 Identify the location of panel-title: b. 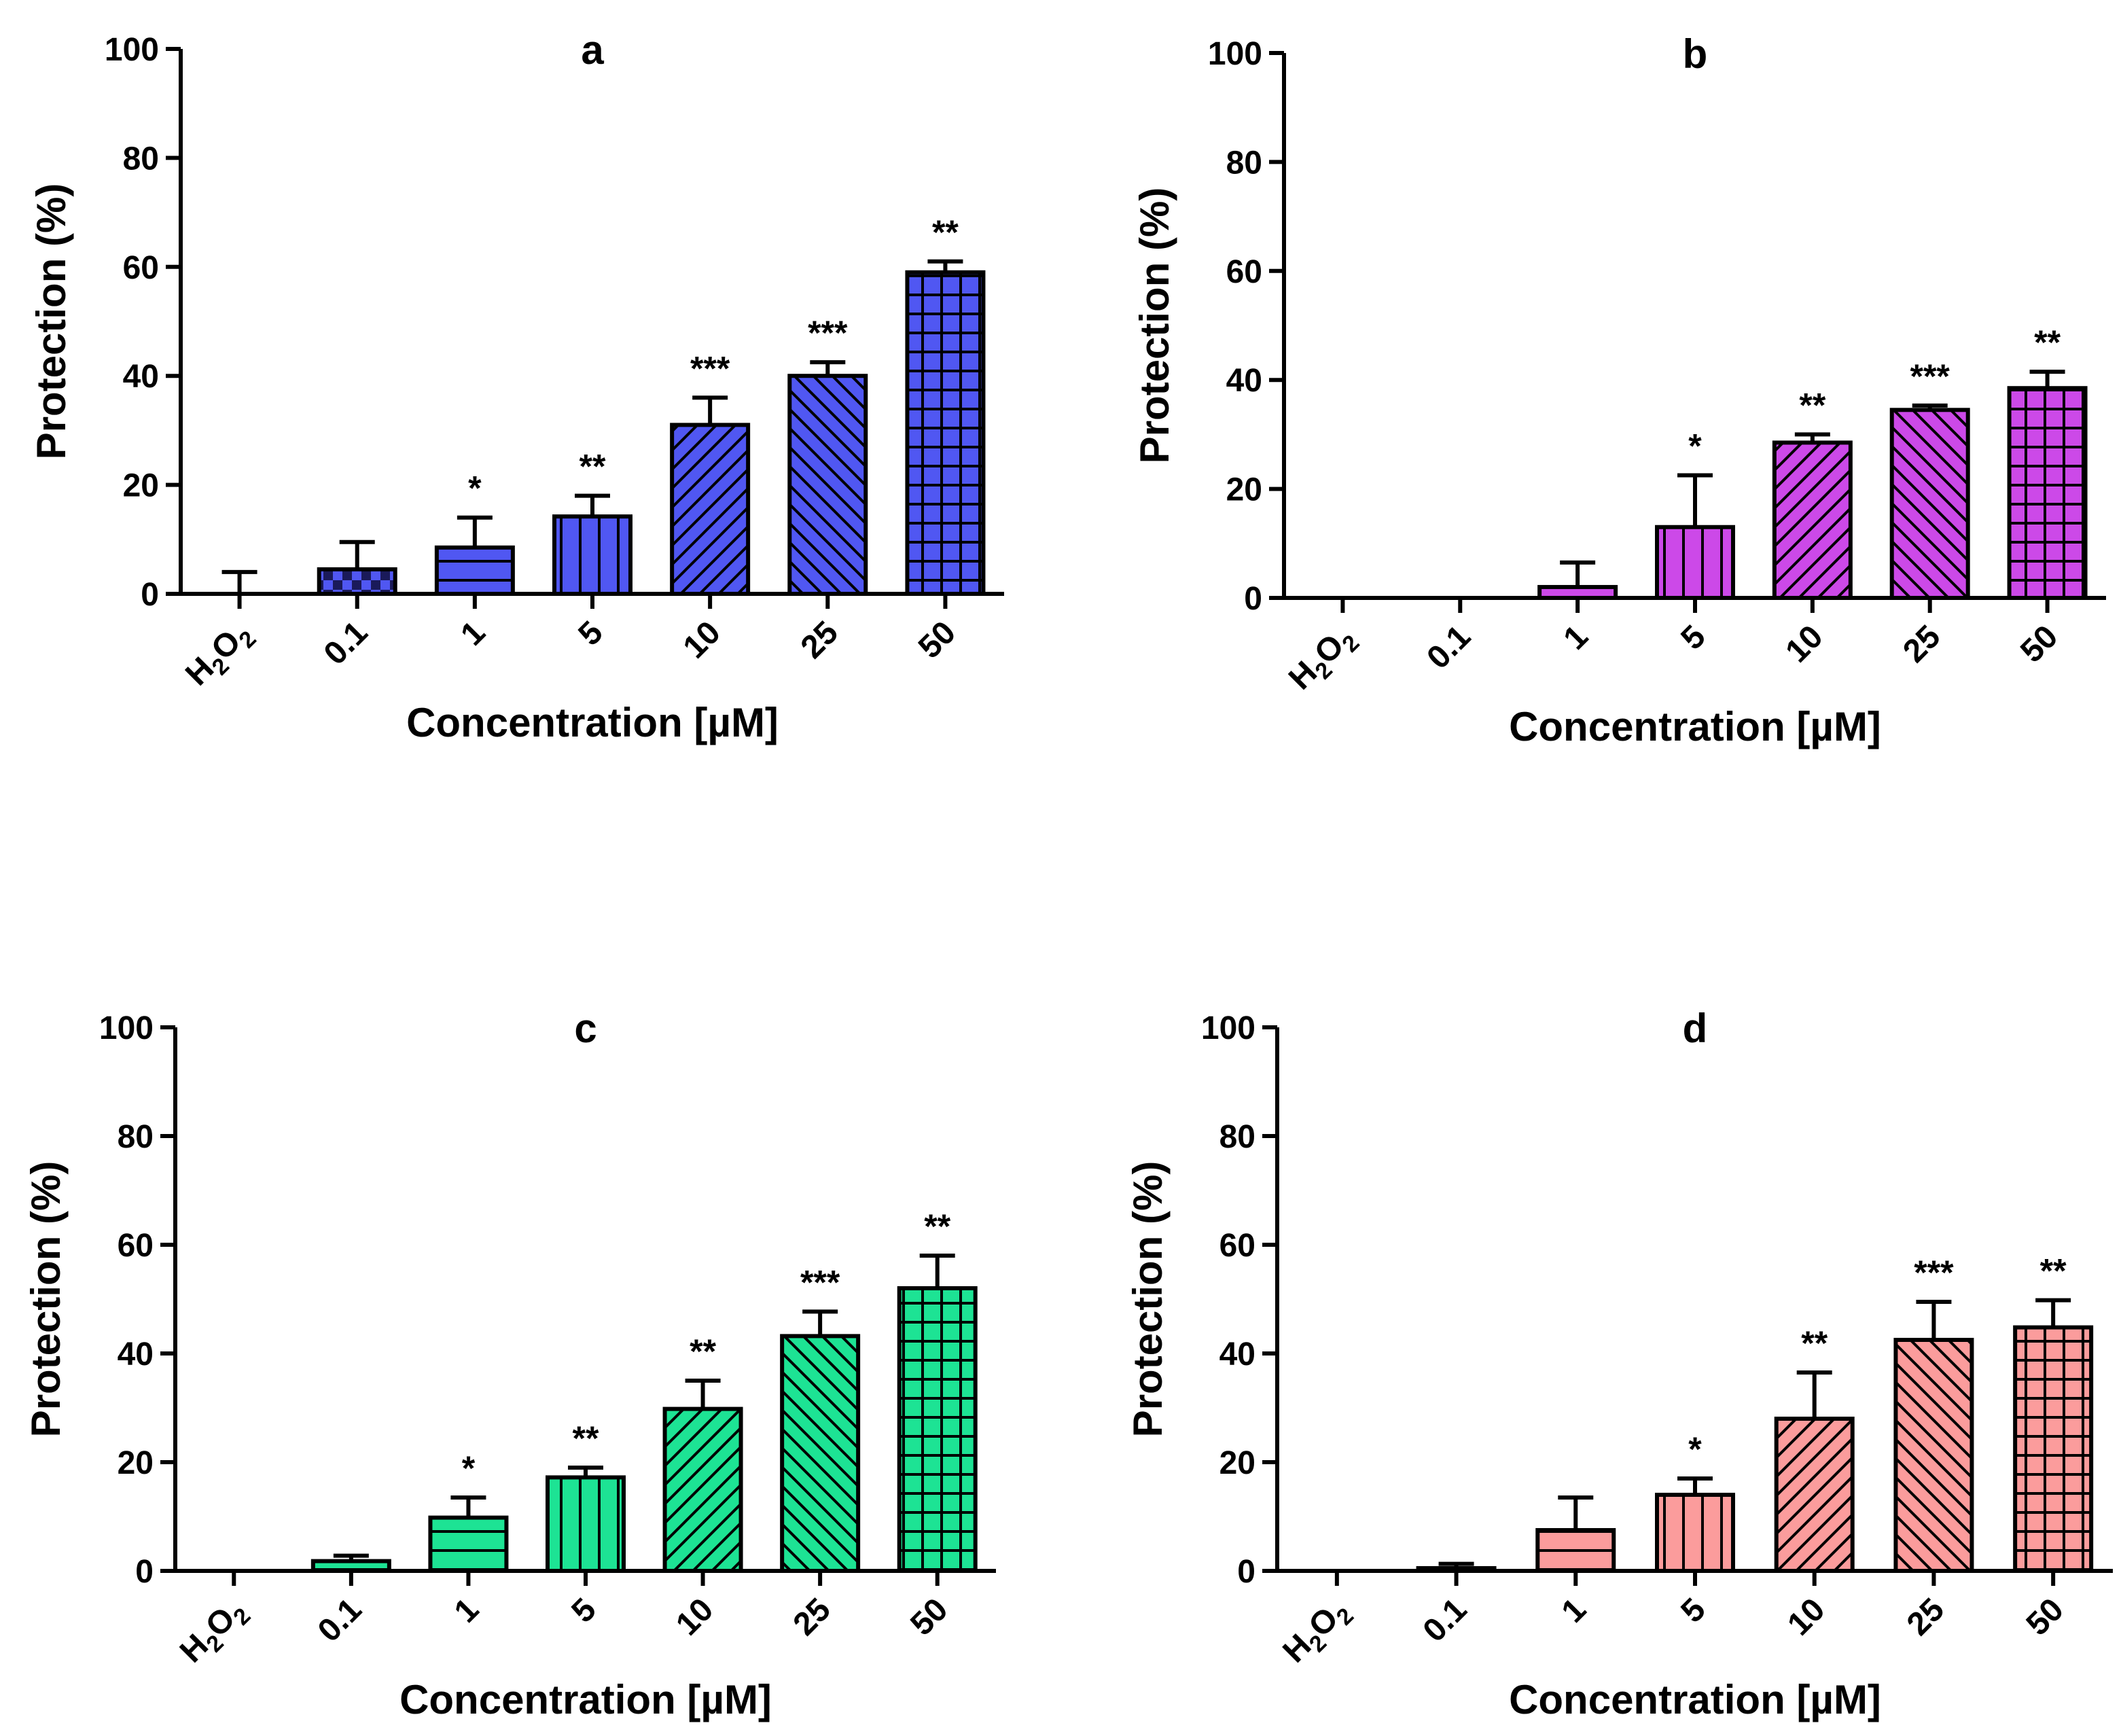
(1695, 54).